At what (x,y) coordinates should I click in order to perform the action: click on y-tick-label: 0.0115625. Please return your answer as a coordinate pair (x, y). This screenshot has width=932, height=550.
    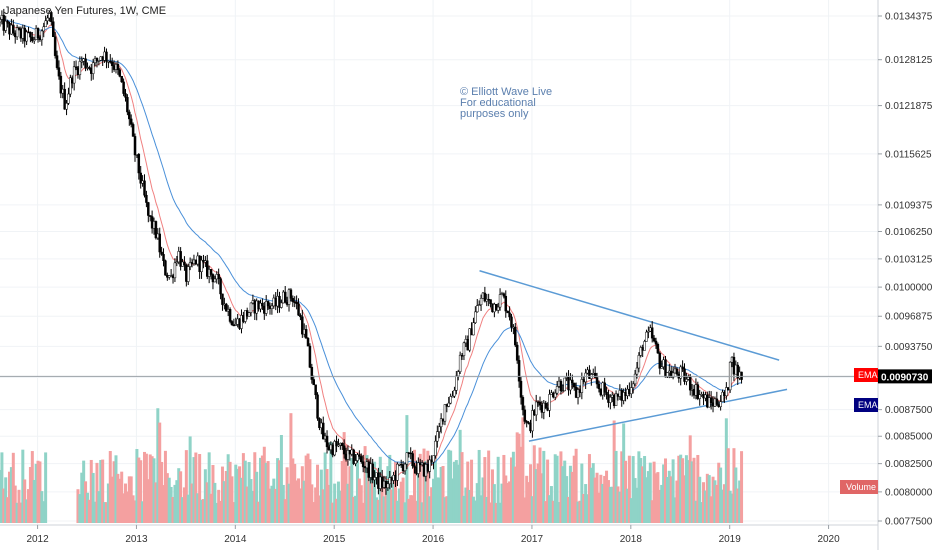
    Looking at the image, I should click on (908, 154).